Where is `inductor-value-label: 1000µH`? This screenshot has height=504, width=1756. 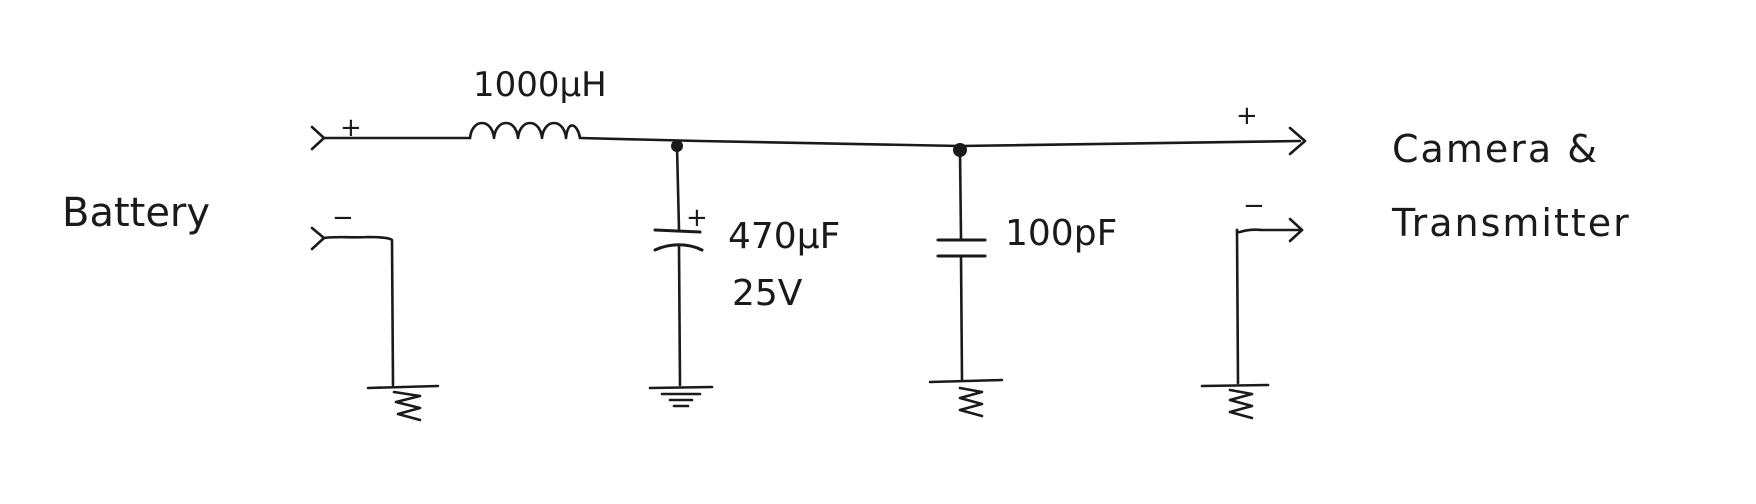 inductor-value-label: 1000µH is located at coordinates (540, 85).